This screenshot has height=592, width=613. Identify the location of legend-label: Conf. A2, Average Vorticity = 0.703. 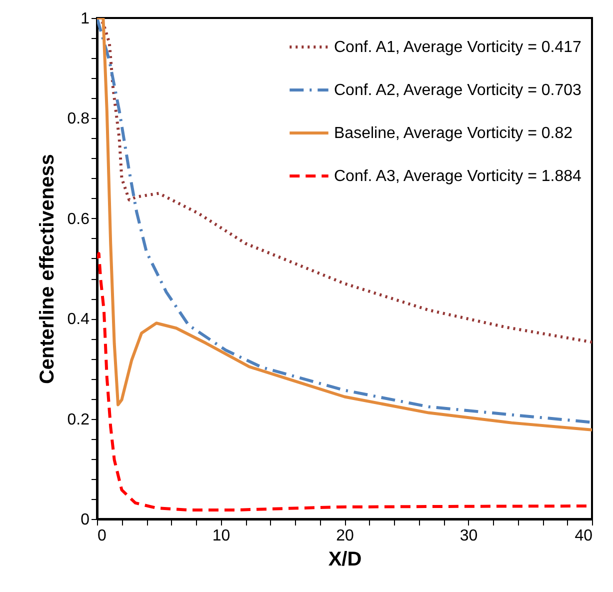
(458, 90).